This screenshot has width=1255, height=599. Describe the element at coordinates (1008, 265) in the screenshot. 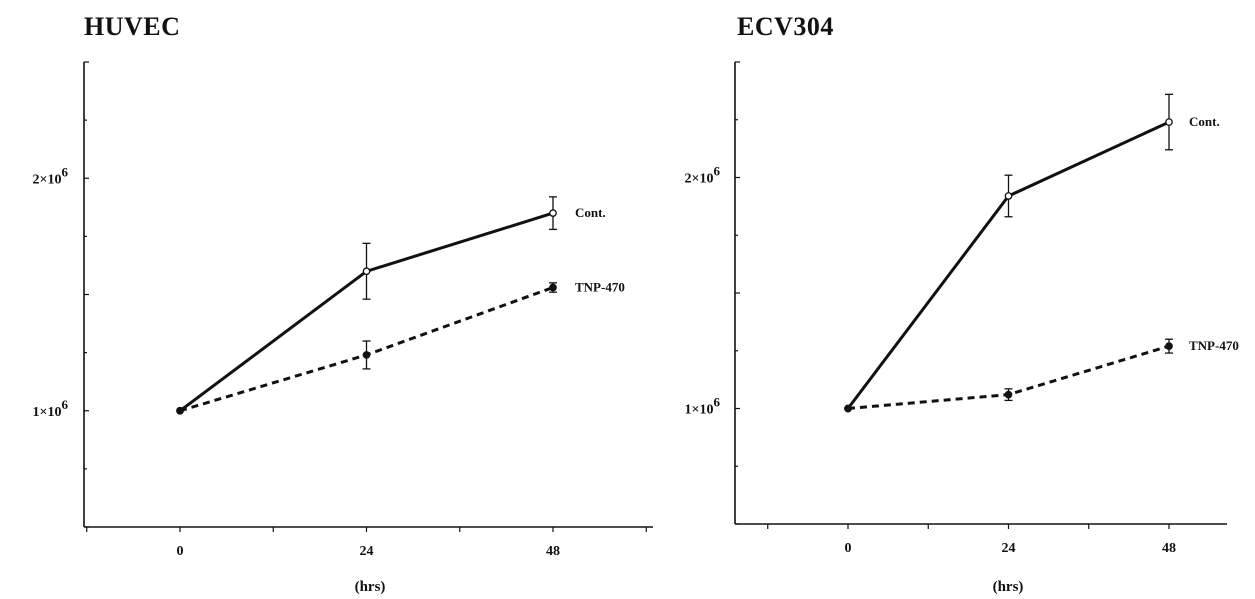

I see `series-line-cont` at that location.